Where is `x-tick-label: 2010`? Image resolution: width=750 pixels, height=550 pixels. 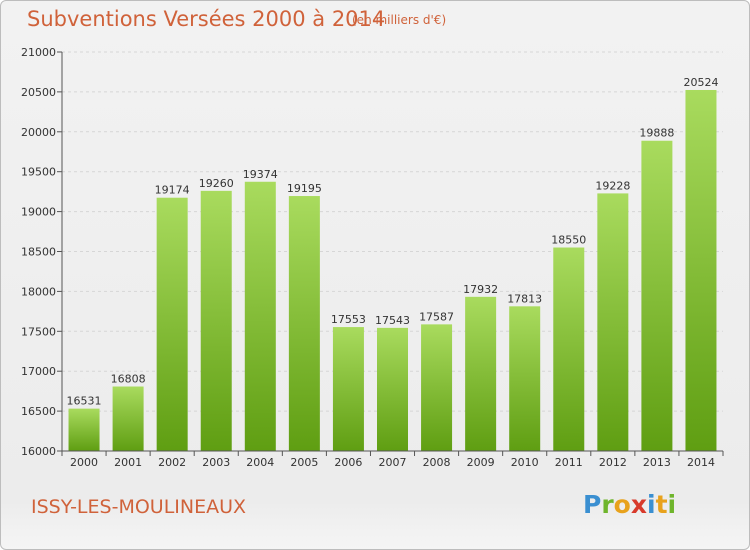
x-tick-label: 2010 is located at coordinates (525, 462).